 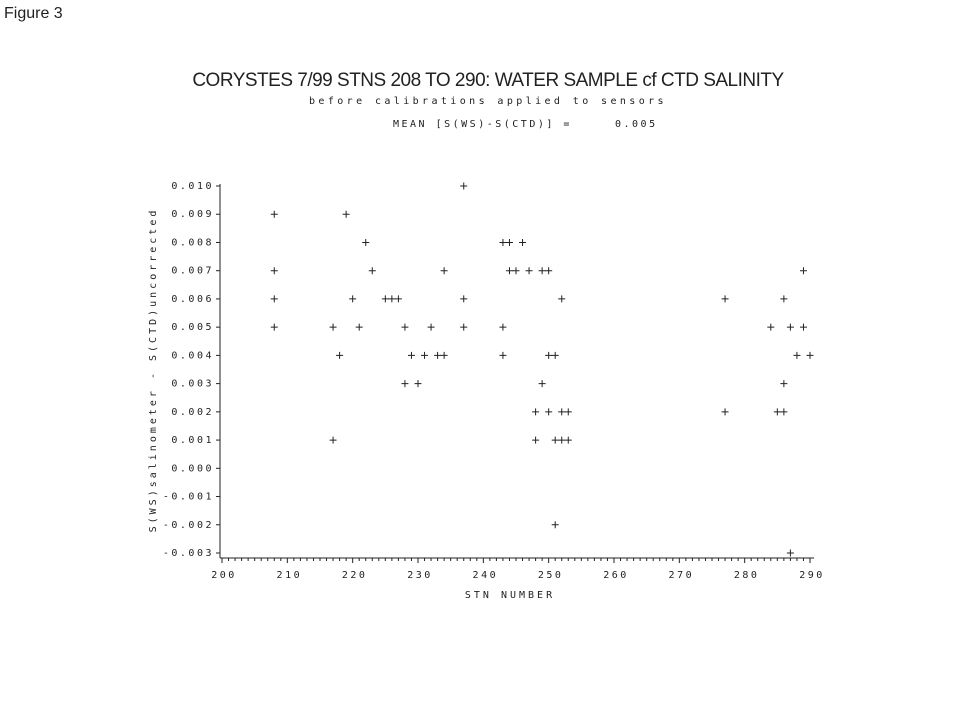 I want to click on y-tick-label: 0.007, so click(x=192, y=271).